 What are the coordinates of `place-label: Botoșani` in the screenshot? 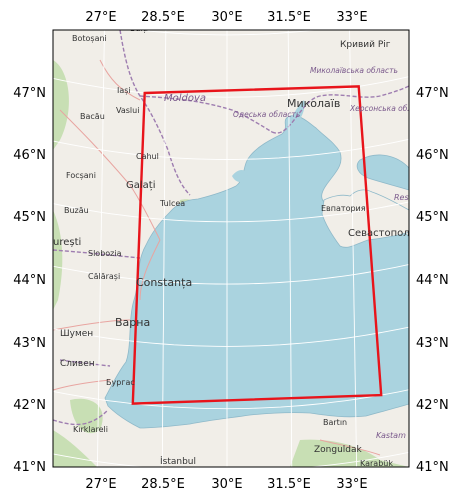 It's located at (89, 39).